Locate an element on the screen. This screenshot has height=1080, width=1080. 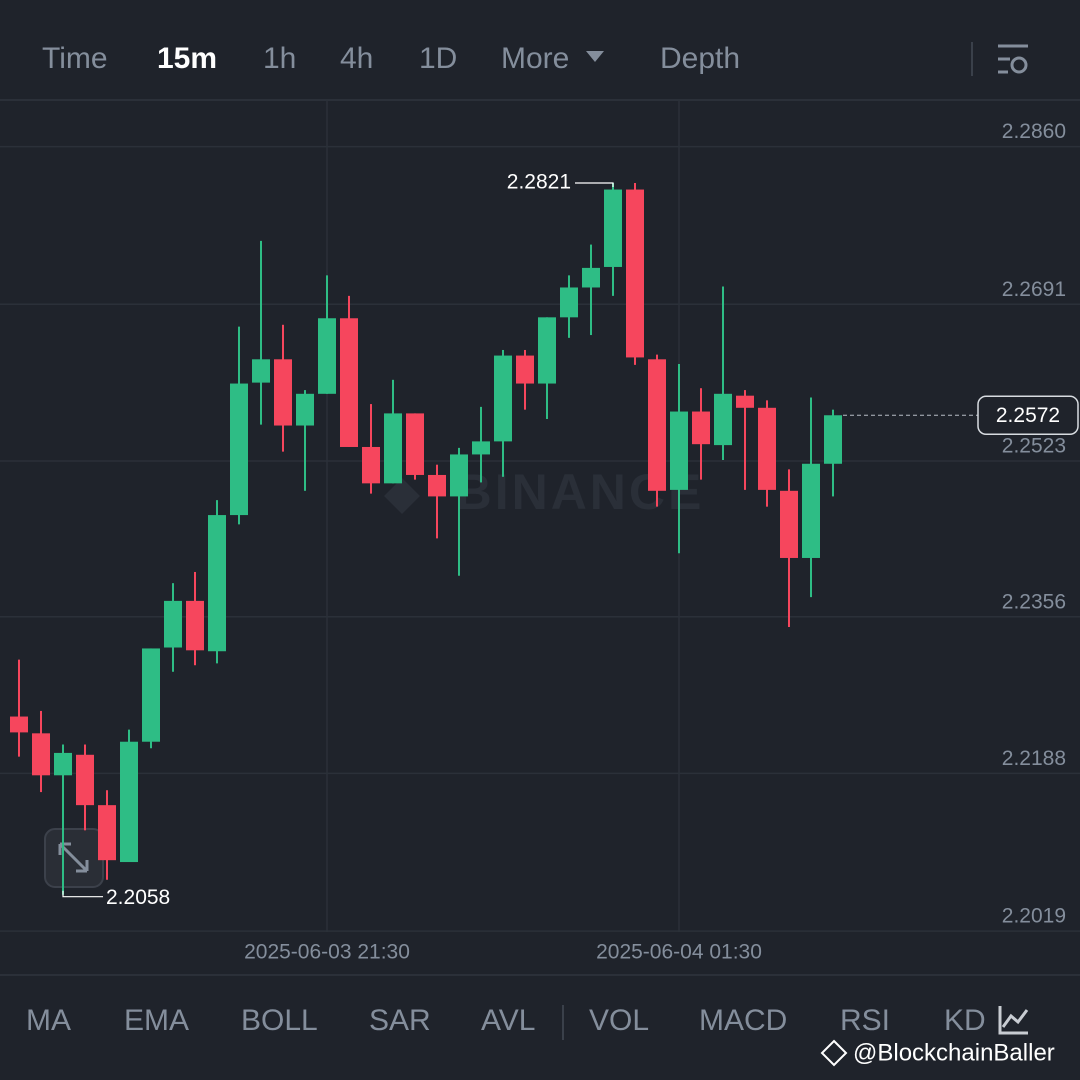
max-leader is located at coordinates (594, 185).